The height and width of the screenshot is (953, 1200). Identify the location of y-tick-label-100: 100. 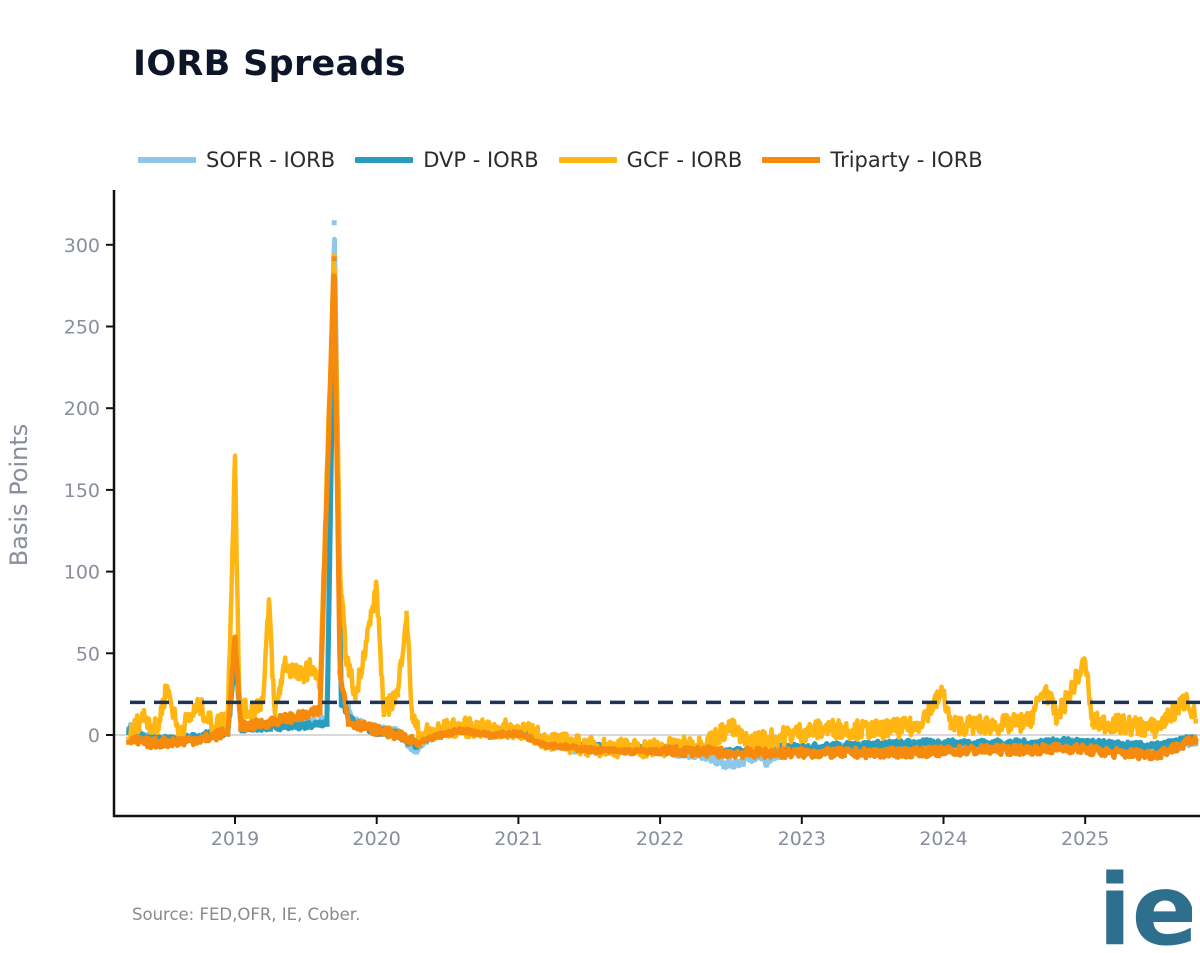
(82, 573).